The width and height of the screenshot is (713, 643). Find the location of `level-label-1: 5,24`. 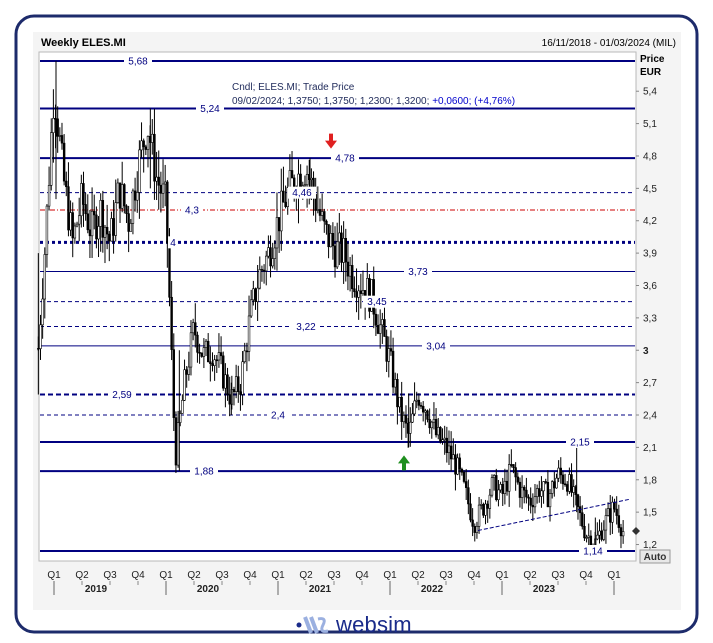

level-label-1: 5,24 is located at coordinates (210, 109).